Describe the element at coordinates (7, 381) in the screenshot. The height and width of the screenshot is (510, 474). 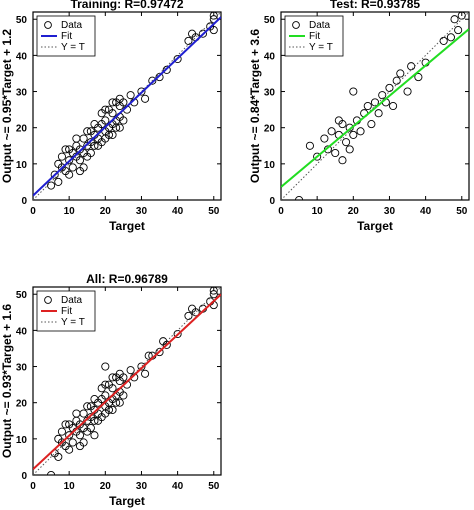
I see `y-axis-label: Output ~= 0.93*Target + 1.6` at that location.